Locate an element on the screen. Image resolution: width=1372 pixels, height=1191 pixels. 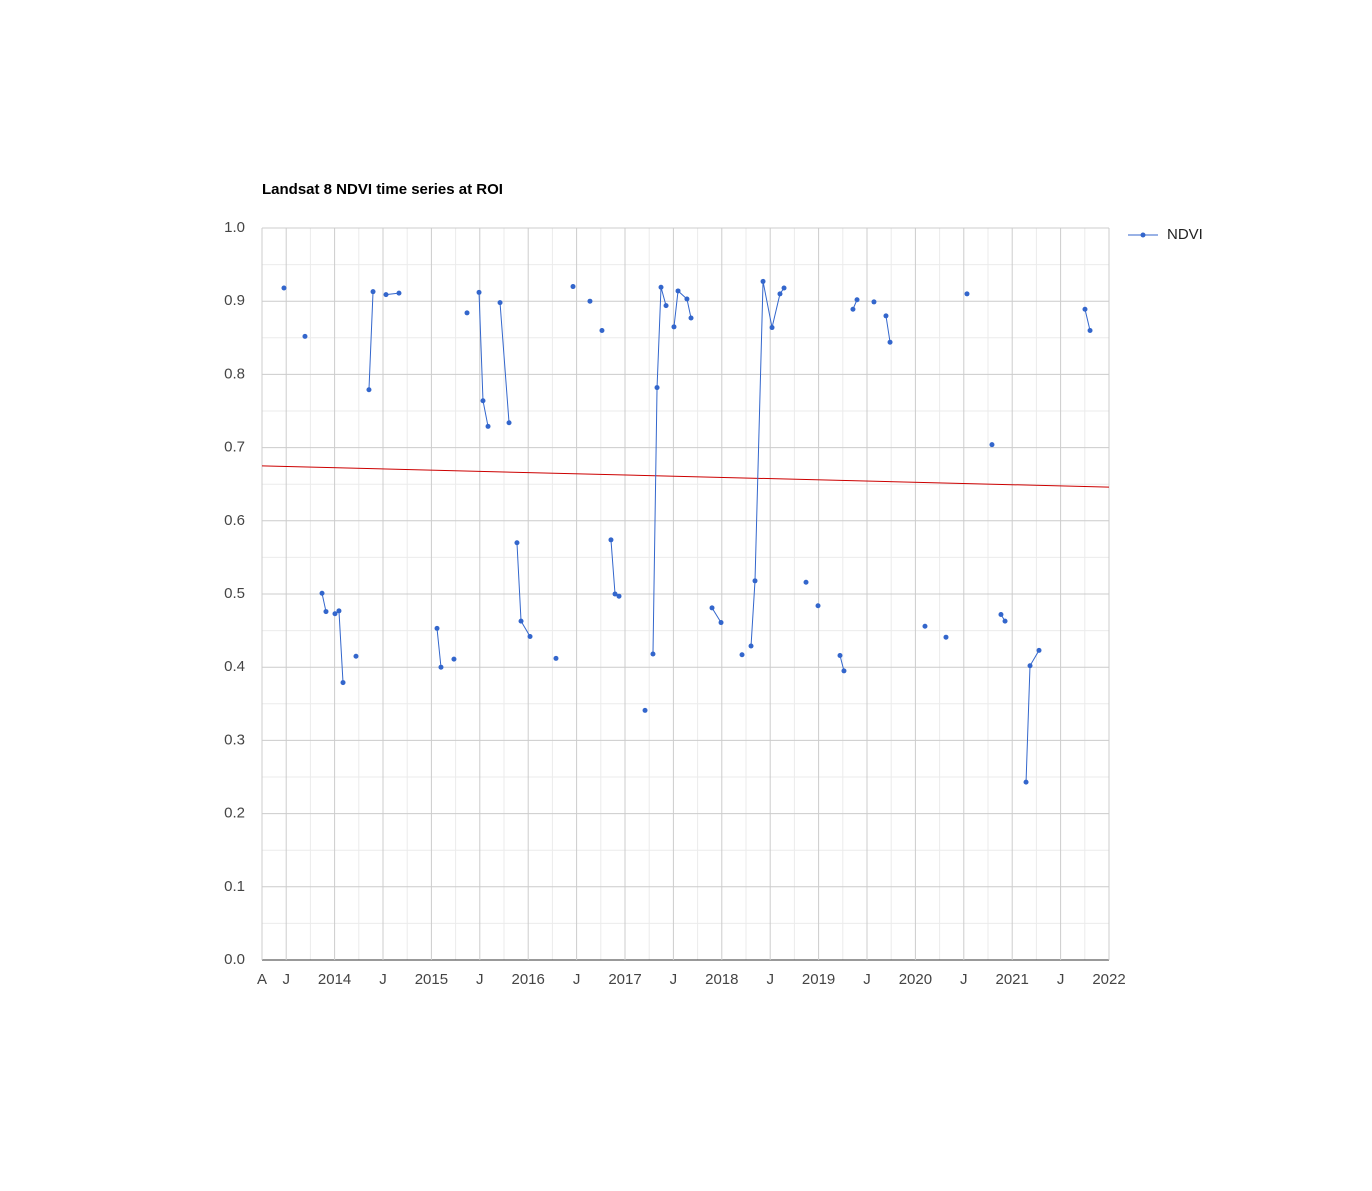
legend-marker is located at coordinates (1143, 235).